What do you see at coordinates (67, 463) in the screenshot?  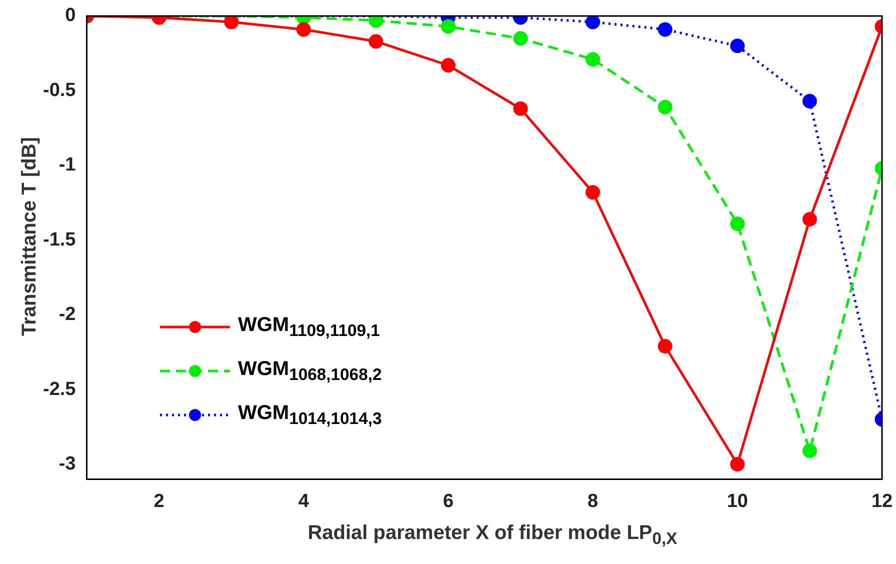 I see `y-tick-label: -3` at bounding box center [67, 463].